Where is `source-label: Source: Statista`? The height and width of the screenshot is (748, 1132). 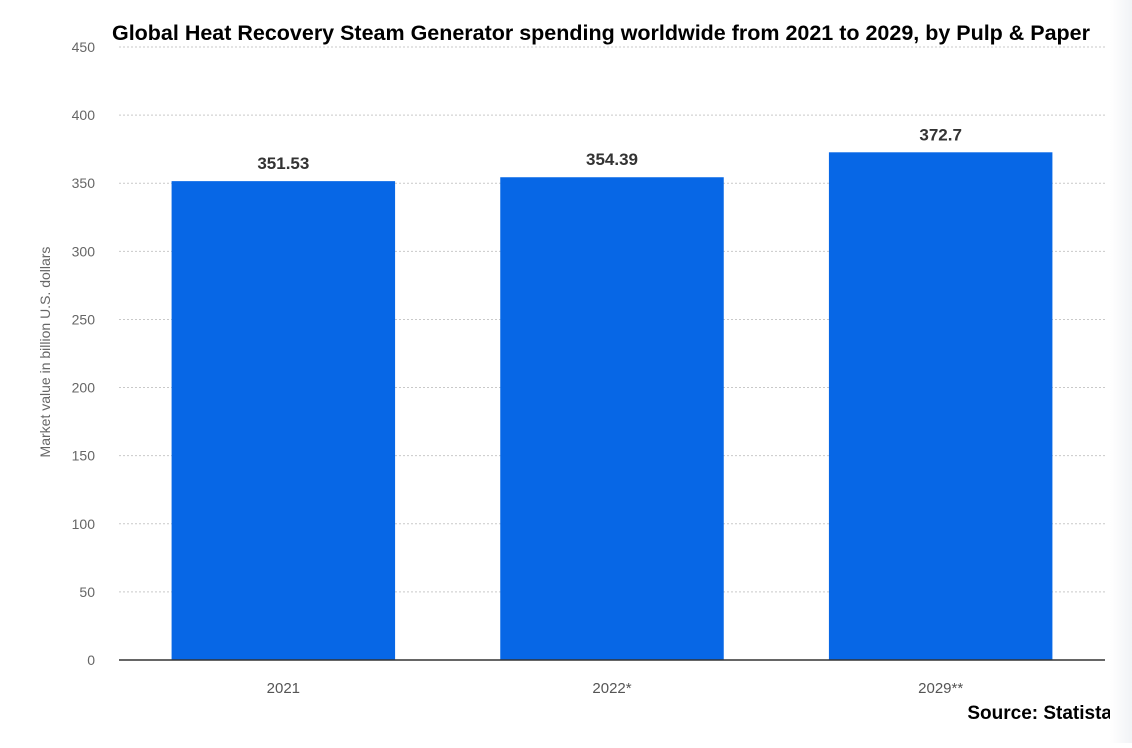
source-label: Source: Statista is located at coordinates (1039, 713).